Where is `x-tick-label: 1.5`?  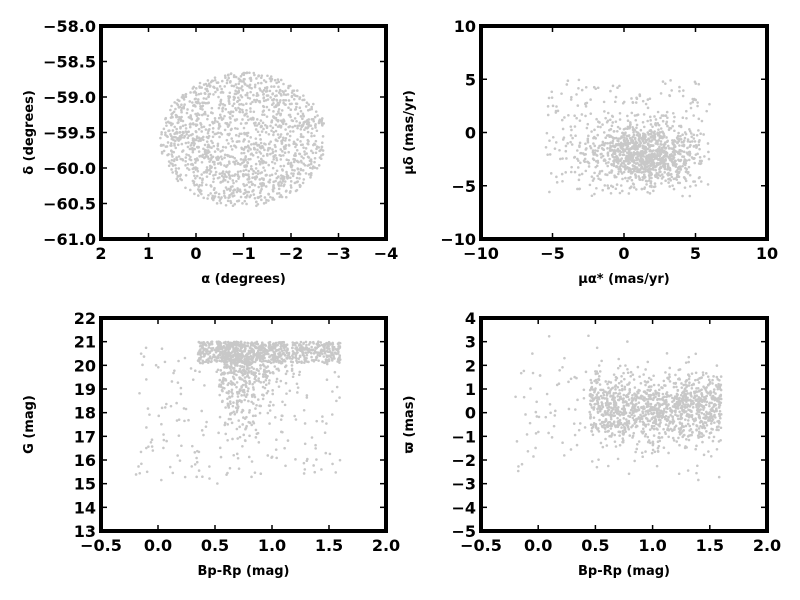 x-tick-label: 1.5 is located at coordinates (329, 545).